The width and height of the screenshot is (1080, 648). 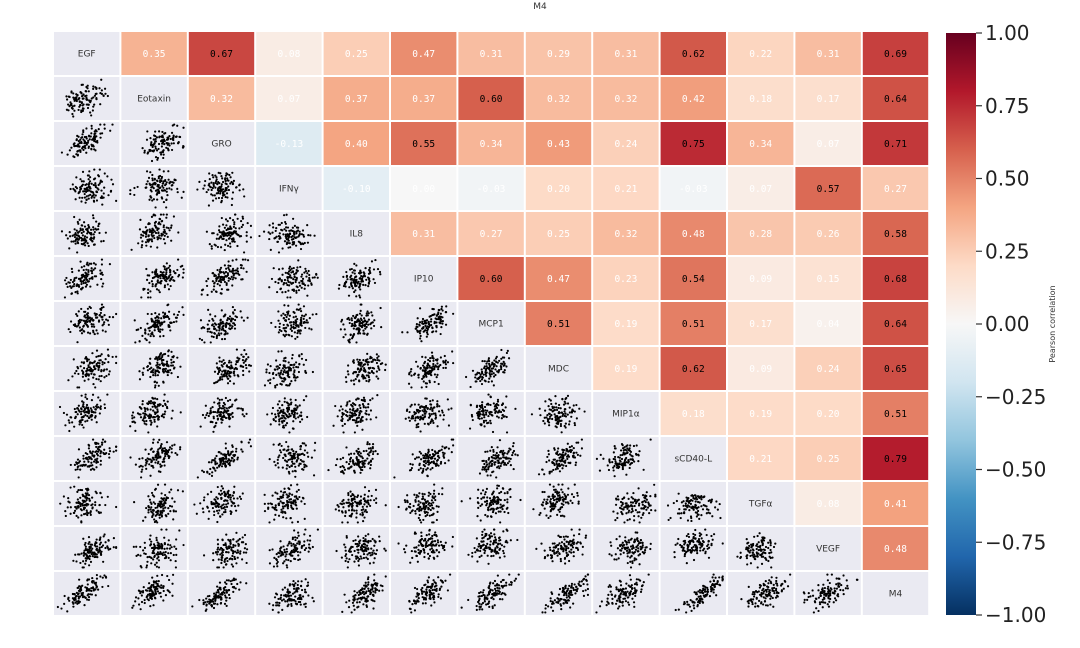 What do you see at coordinates (558, 189) in the screenshot?
I see `correlation-value: 0.20` at bounding box center [558, 189].